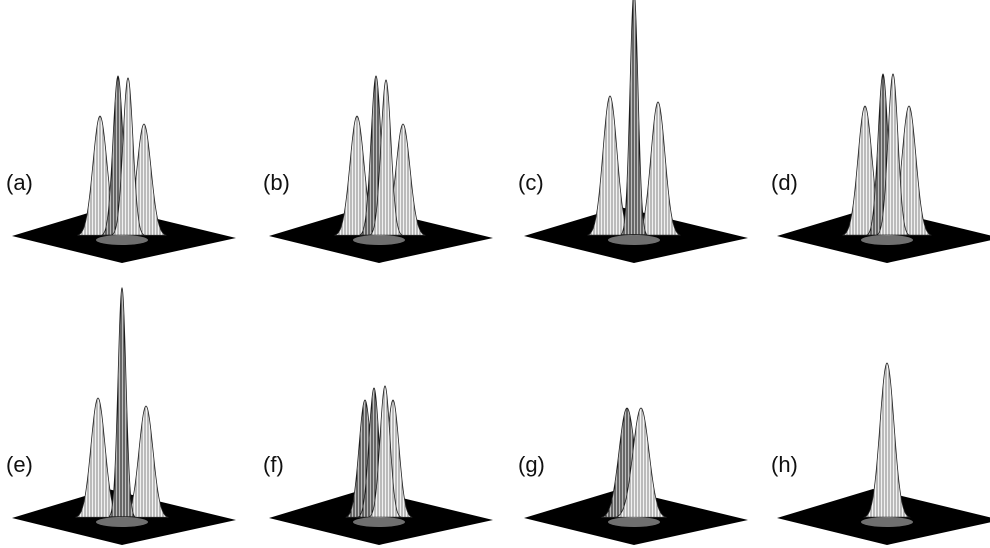  Describe the element at coordinates (784, 464) in the screenshot. I see `panel-label: (h)` at that location.